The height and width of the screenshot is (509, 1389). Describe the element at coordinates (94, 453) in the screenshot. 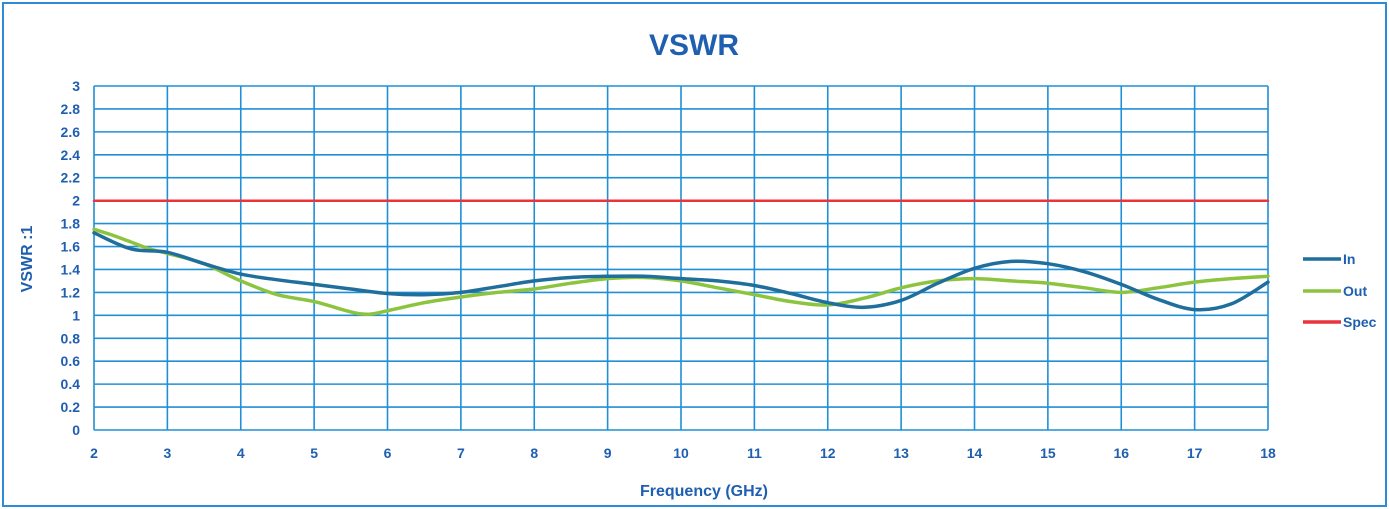

I see `x-tick-label: 2` at that location.